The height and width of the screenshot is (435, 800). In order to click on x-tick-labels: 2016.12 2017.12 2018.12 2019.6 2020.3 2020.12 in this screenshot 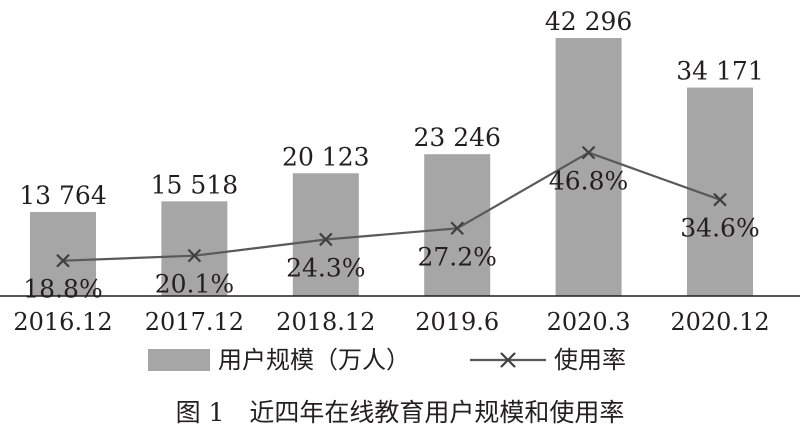, I will do `click(391, 322)`.